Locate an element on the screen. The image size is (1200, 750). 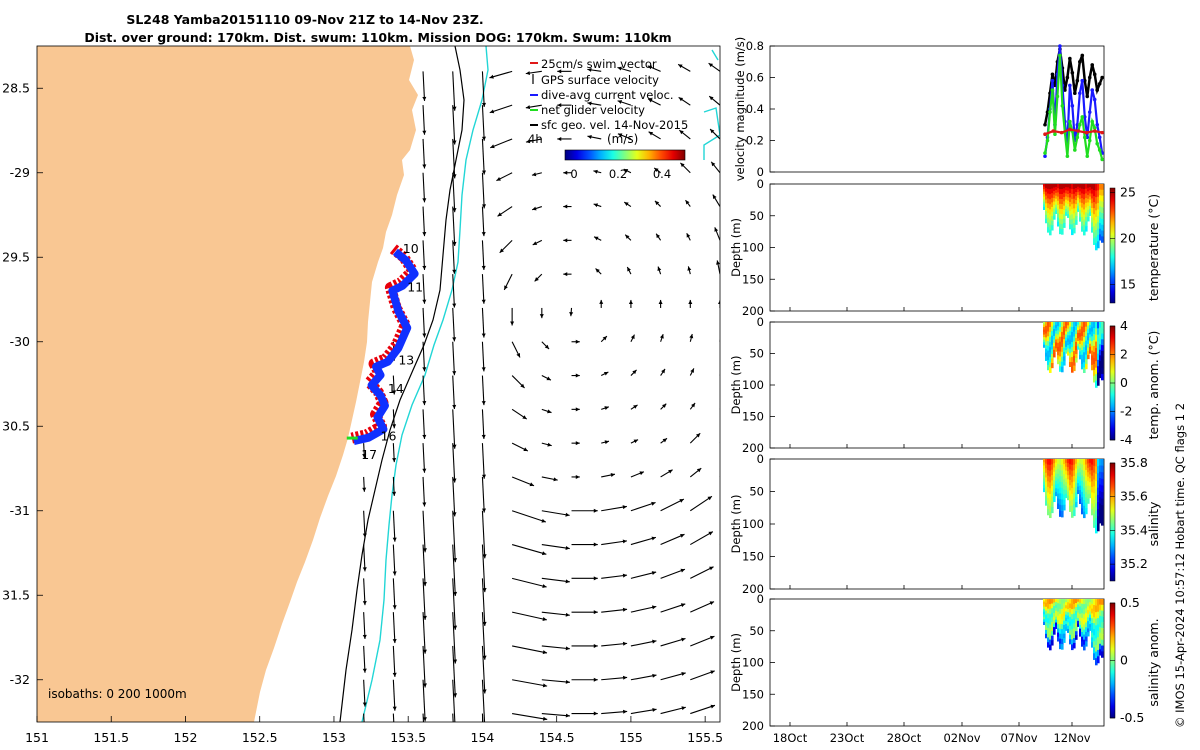
map-y-tick: 28.5 is located at coordinates (16, 87).